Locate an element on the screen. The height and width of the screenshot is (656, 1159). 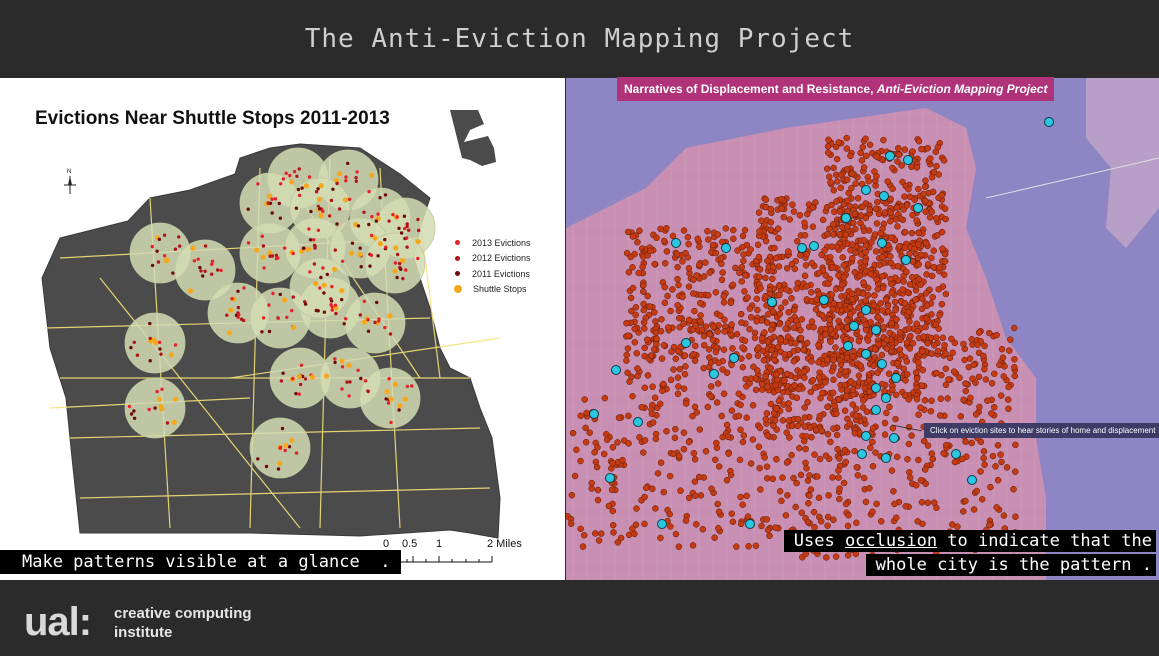
legend-label: 2012 Evictions is located at coordinates (501, 258).